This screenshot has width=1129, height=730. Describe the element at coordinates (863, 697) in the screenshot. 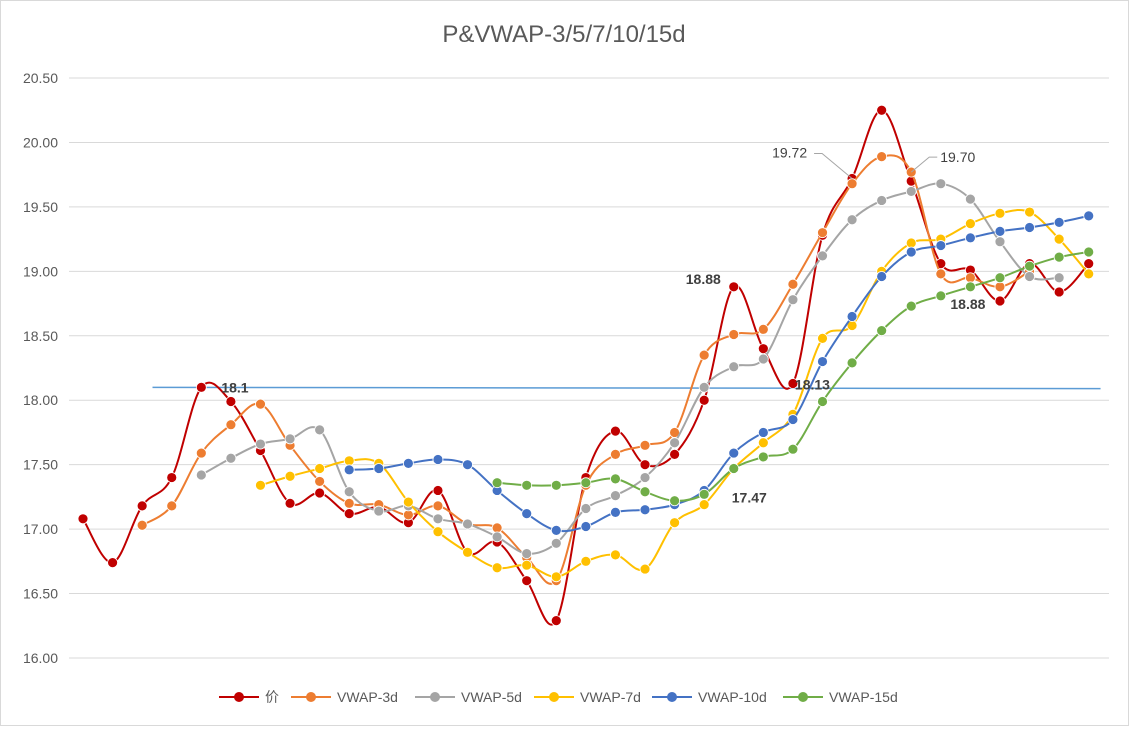

I see `legend-label: VWAP-15d` at that location.